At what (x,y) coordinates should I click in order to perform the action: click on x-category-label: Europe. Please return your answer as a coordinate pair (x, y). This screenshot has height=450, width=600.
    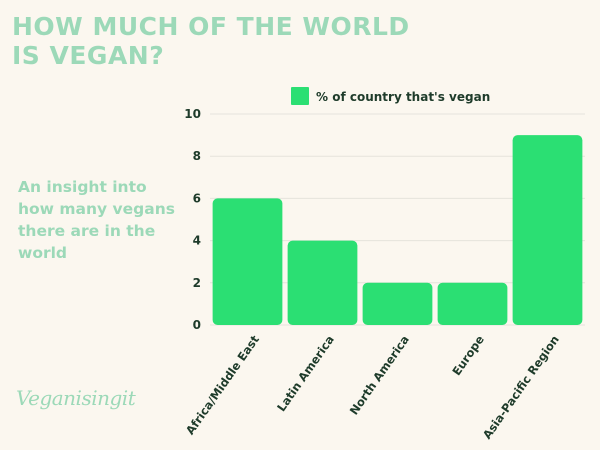
    Looking at the image, I should click on (468, 356).